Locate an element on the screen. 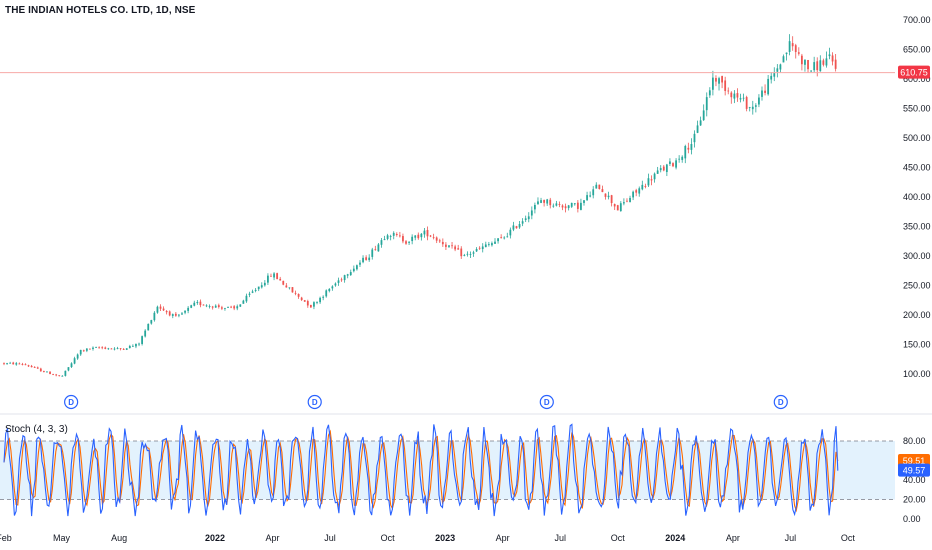 The width and height of the screenshot is (932, 550). price-tick-label: 400.00 is located at coordinates (917, 197).